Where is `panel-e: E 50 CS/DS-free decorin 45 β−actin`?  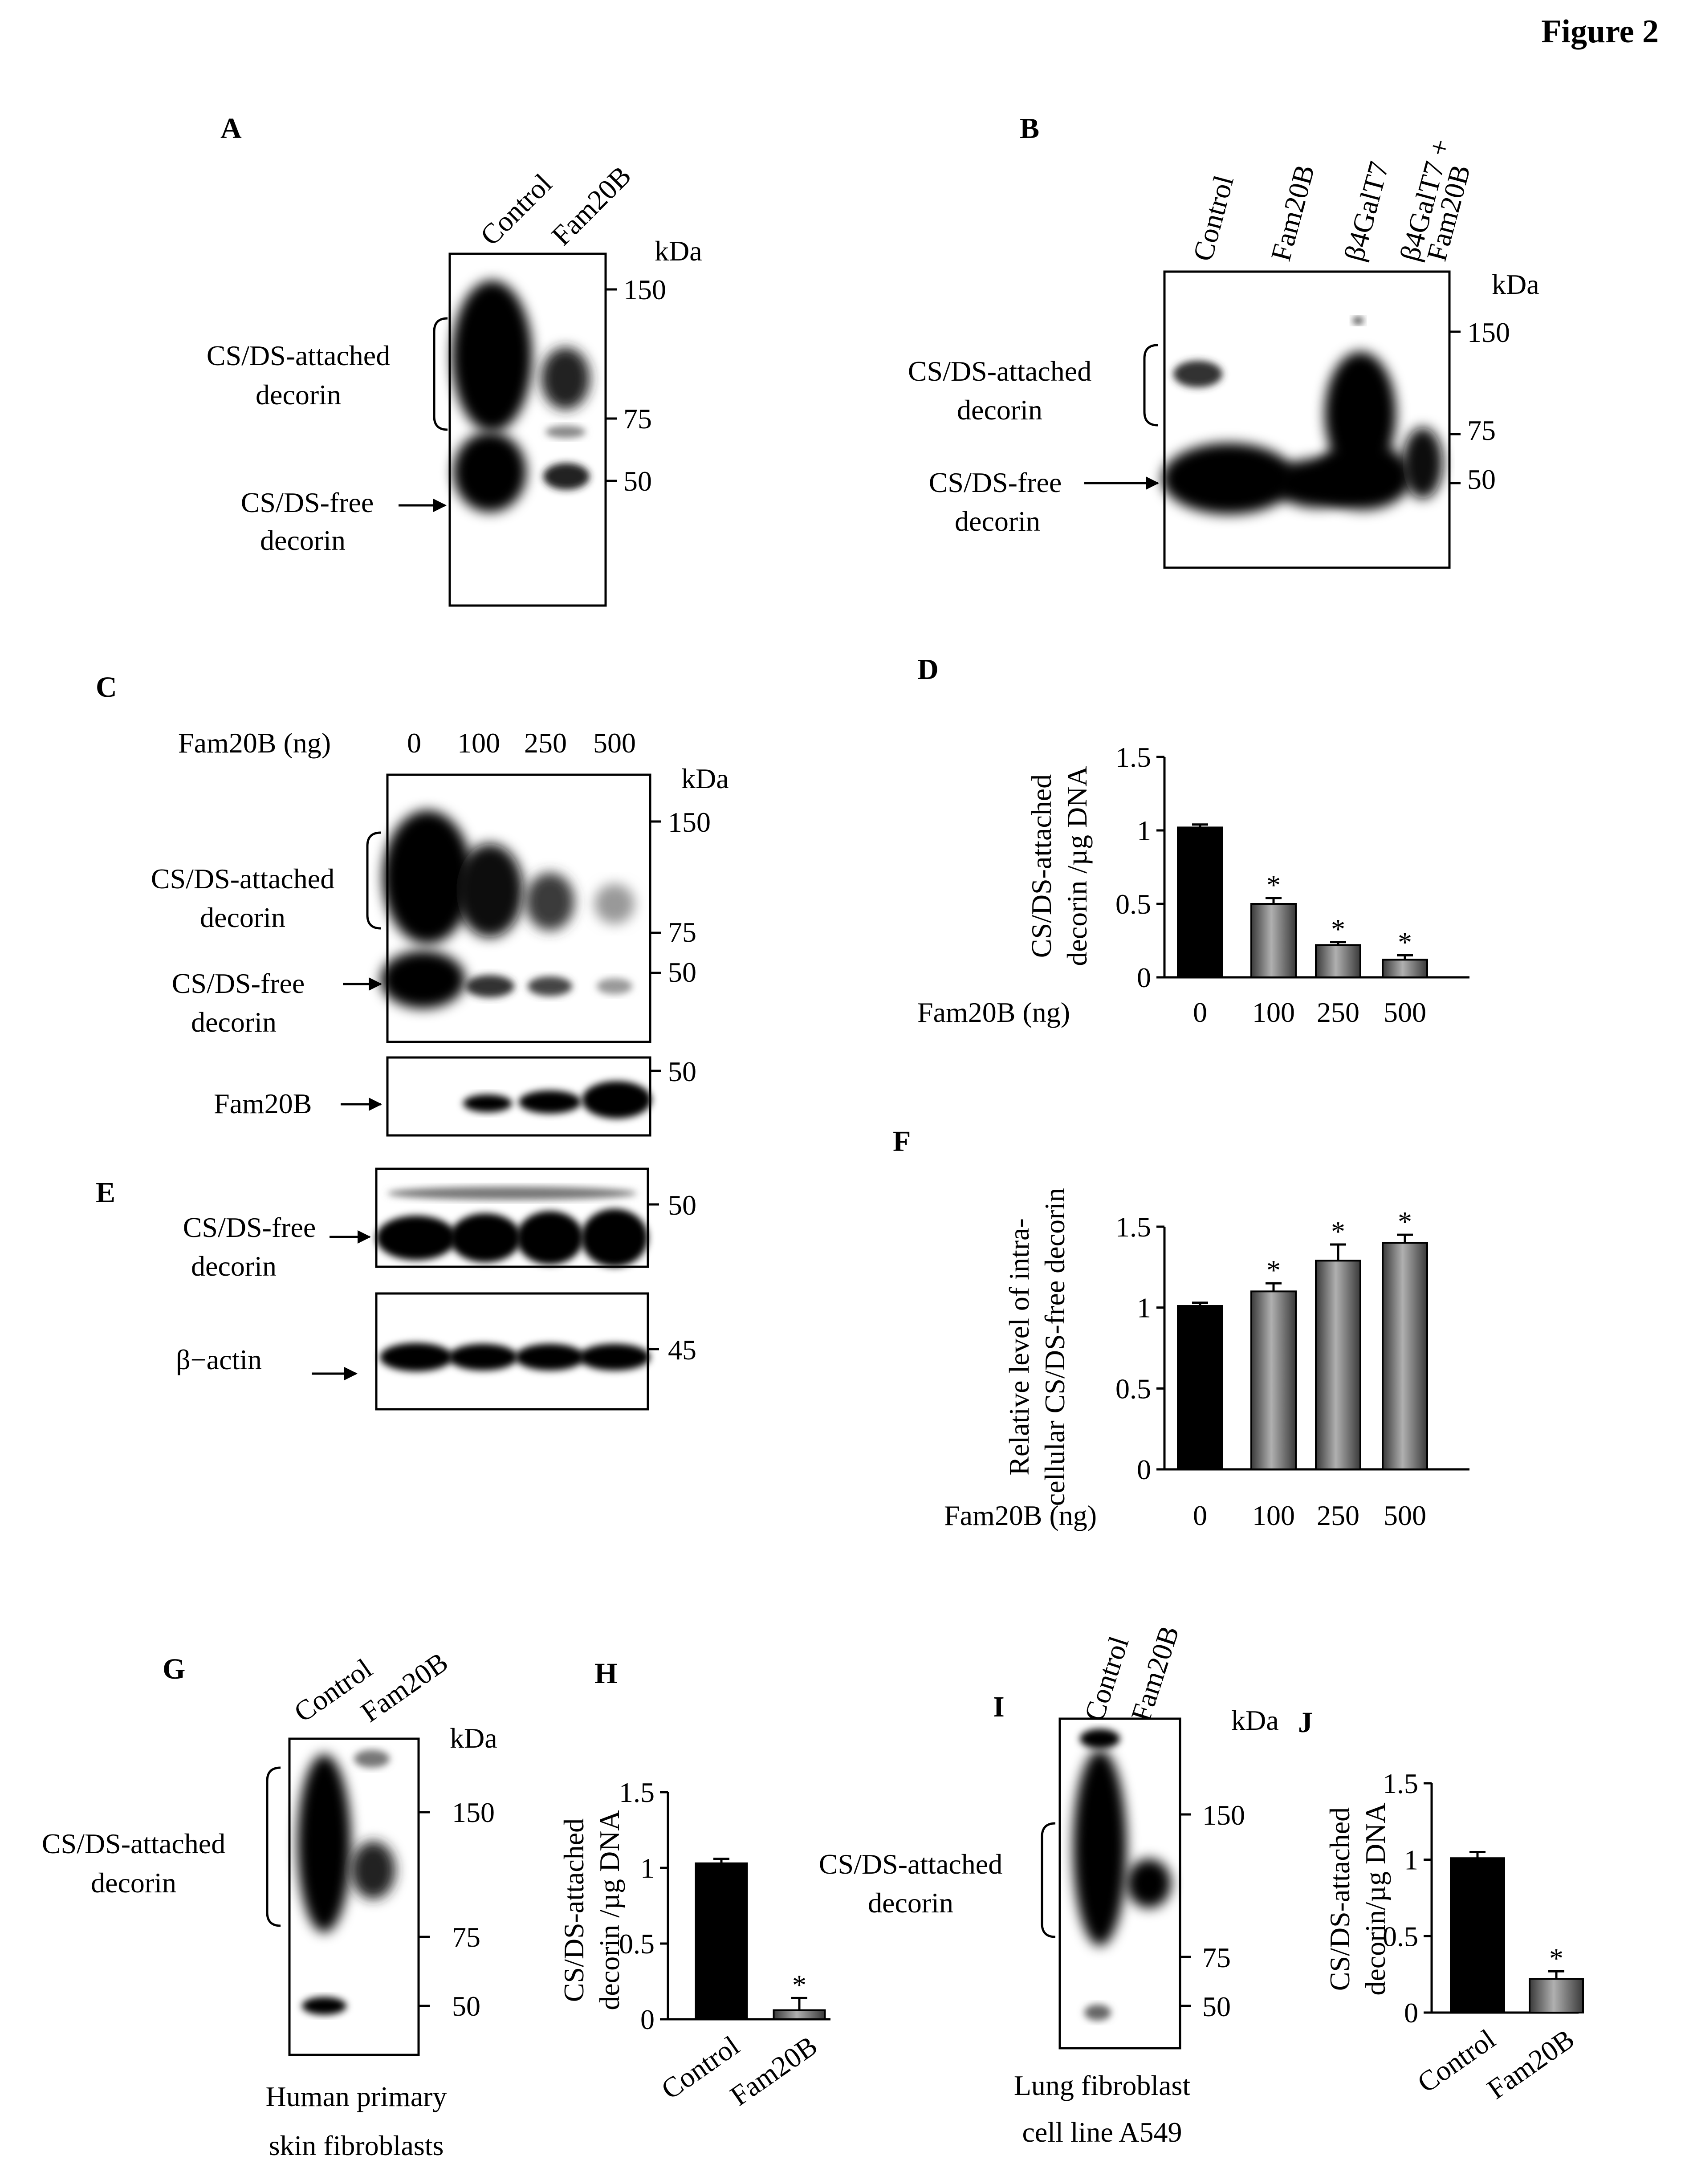 panel-e: E 50 CS/DS-free decorin 45 β−actin is located at coordinates (396, 1289).